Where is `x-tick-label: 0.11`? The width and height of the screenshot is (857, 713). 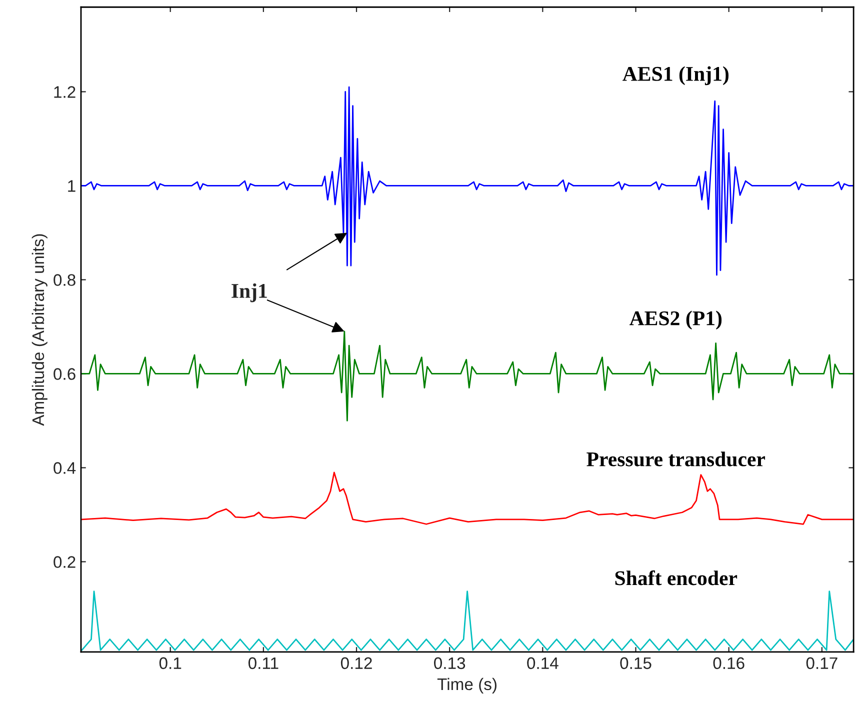 x-tick-label: 0.11 is located at coordinates (263, 663).